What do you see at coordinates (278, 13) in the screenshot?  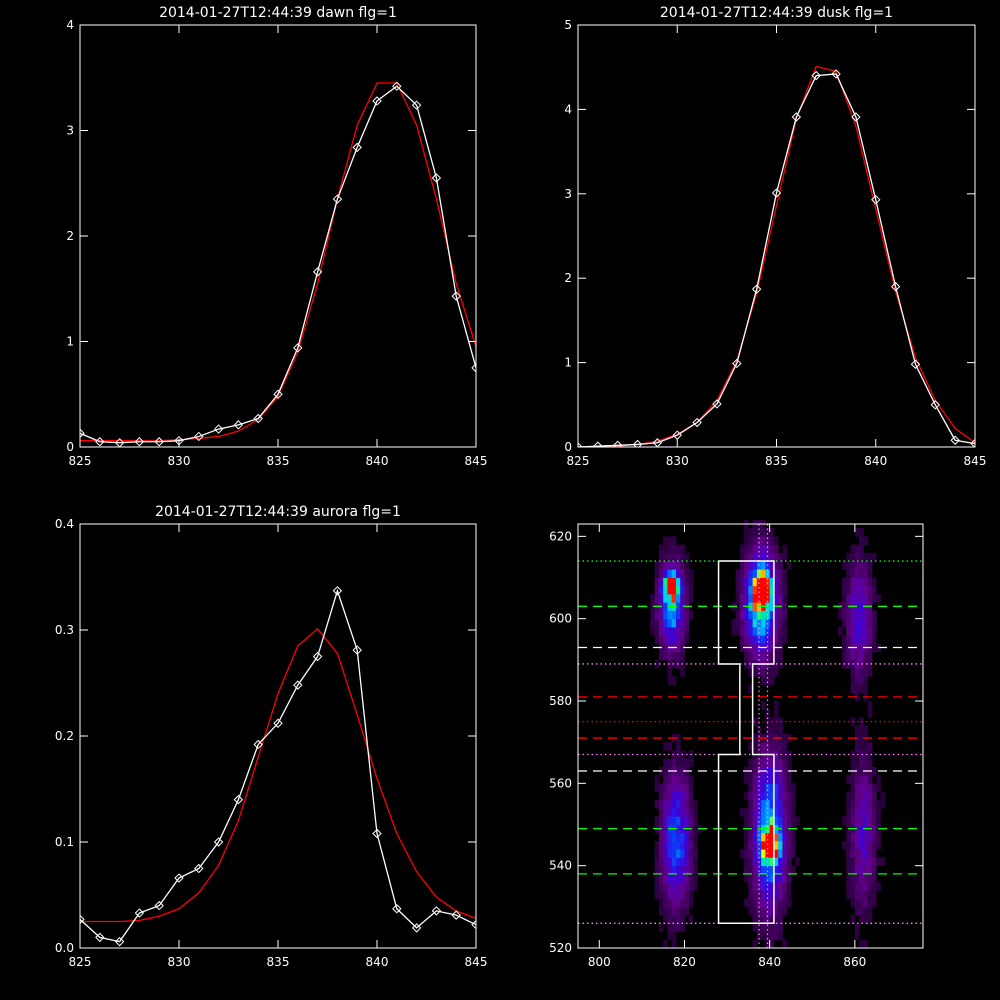 I see `chart-title: 2014-01-27T12:44:39 dawn flg=1` at bounding box center [278, 13].